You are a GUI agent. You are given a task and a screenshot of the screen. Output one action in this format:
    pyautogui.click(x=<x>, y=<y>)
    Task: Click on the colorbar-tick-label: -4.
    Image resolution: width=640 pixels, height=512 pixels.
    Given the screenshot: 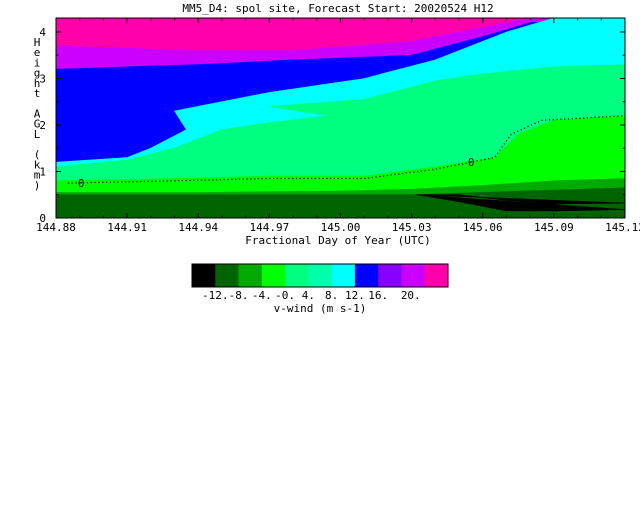 What is the action you would take?
    pyautogui.click(x=262, y=295)
    